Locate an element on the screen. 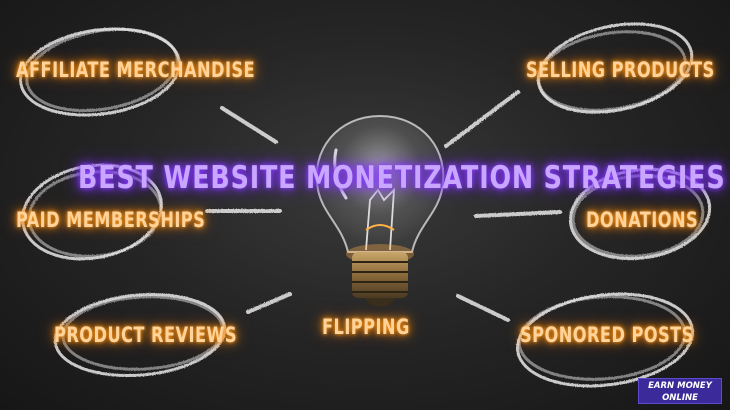 The width and height of the screenshot is (730, 410). oval-sponsored is located at coordinates (605, 340).